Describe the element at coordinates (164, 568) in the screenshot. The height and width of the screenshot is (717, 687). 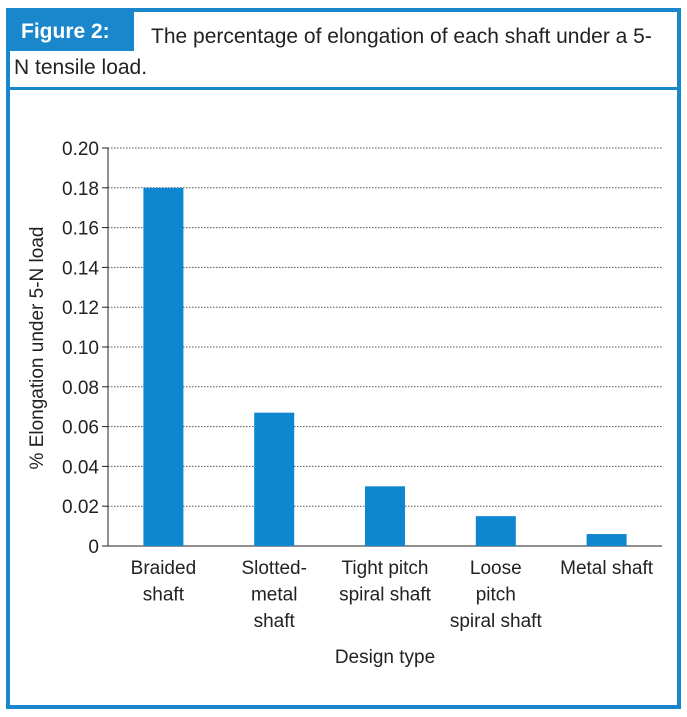
I see `x-category-label: Braided` at that location.